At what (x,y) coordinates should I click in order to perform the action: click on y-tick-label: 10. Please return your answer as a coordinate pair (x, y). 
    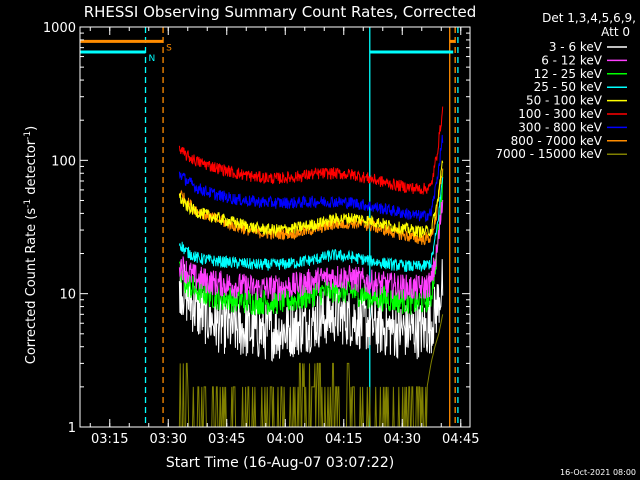
    Looking at the image, I should click on (67, 295).